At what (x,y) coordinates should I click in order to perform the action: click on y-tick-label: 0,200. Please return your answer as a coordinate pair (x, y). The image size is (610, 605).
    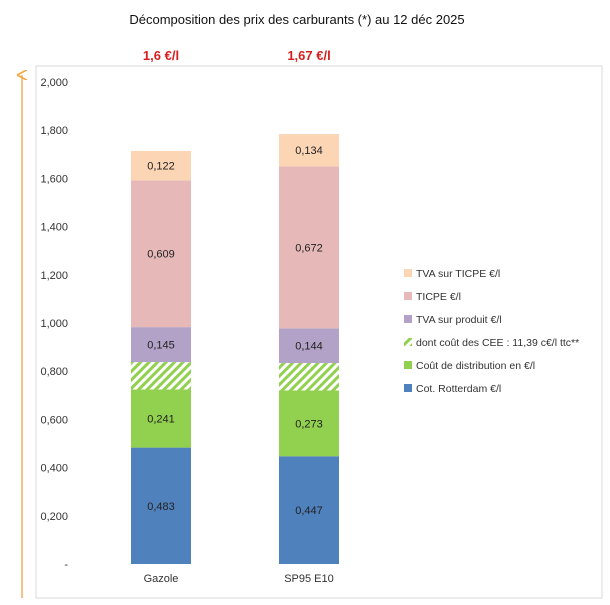
    Looking at the image, I should click on (54, 517).